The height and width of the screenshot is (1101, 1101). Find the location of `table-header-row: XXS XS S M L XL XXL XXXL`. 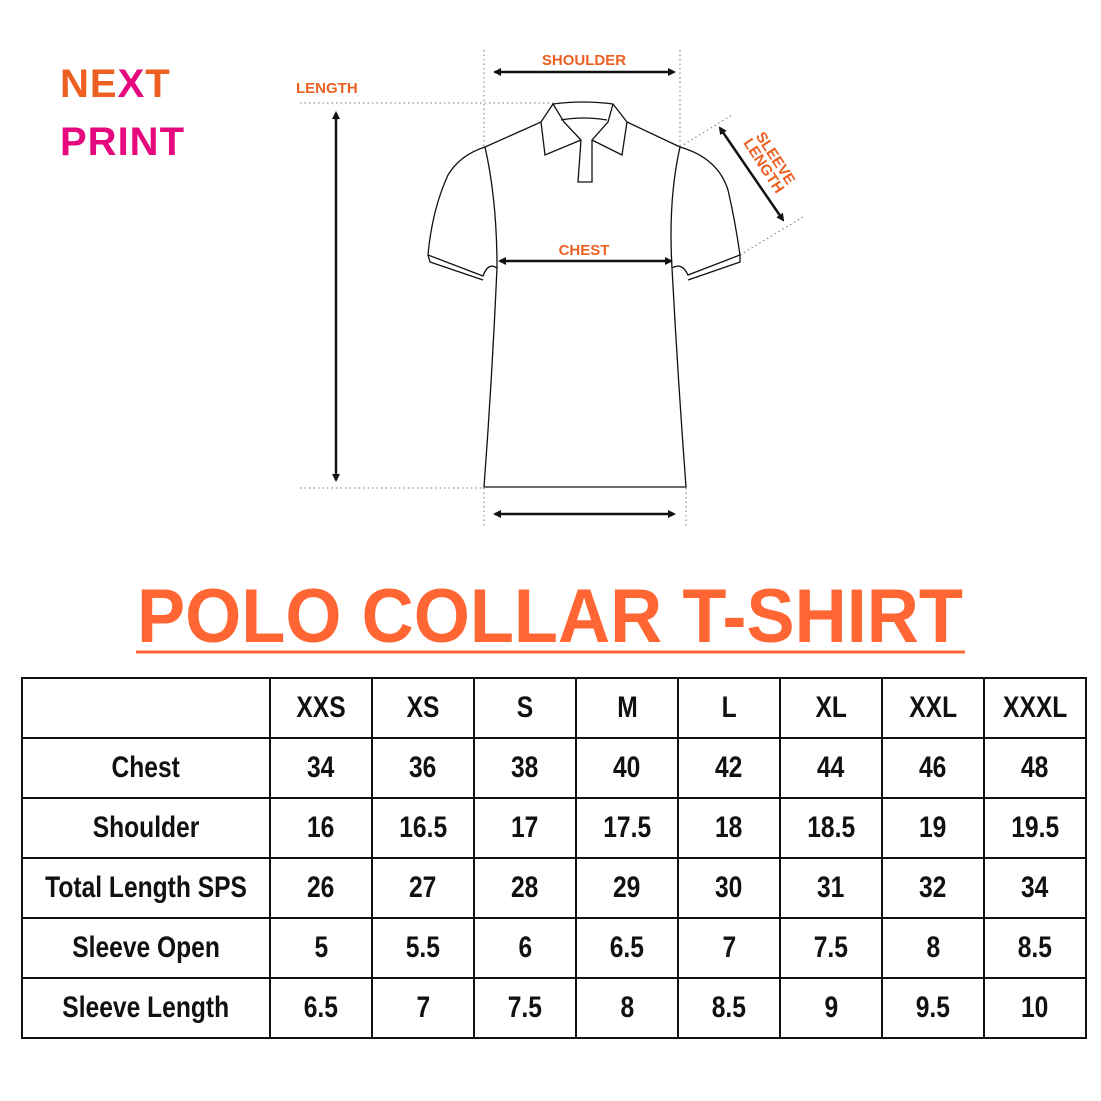

table-header-row: XXS XS S M L XL XXL XXXL is located at coordinates (554, 708).